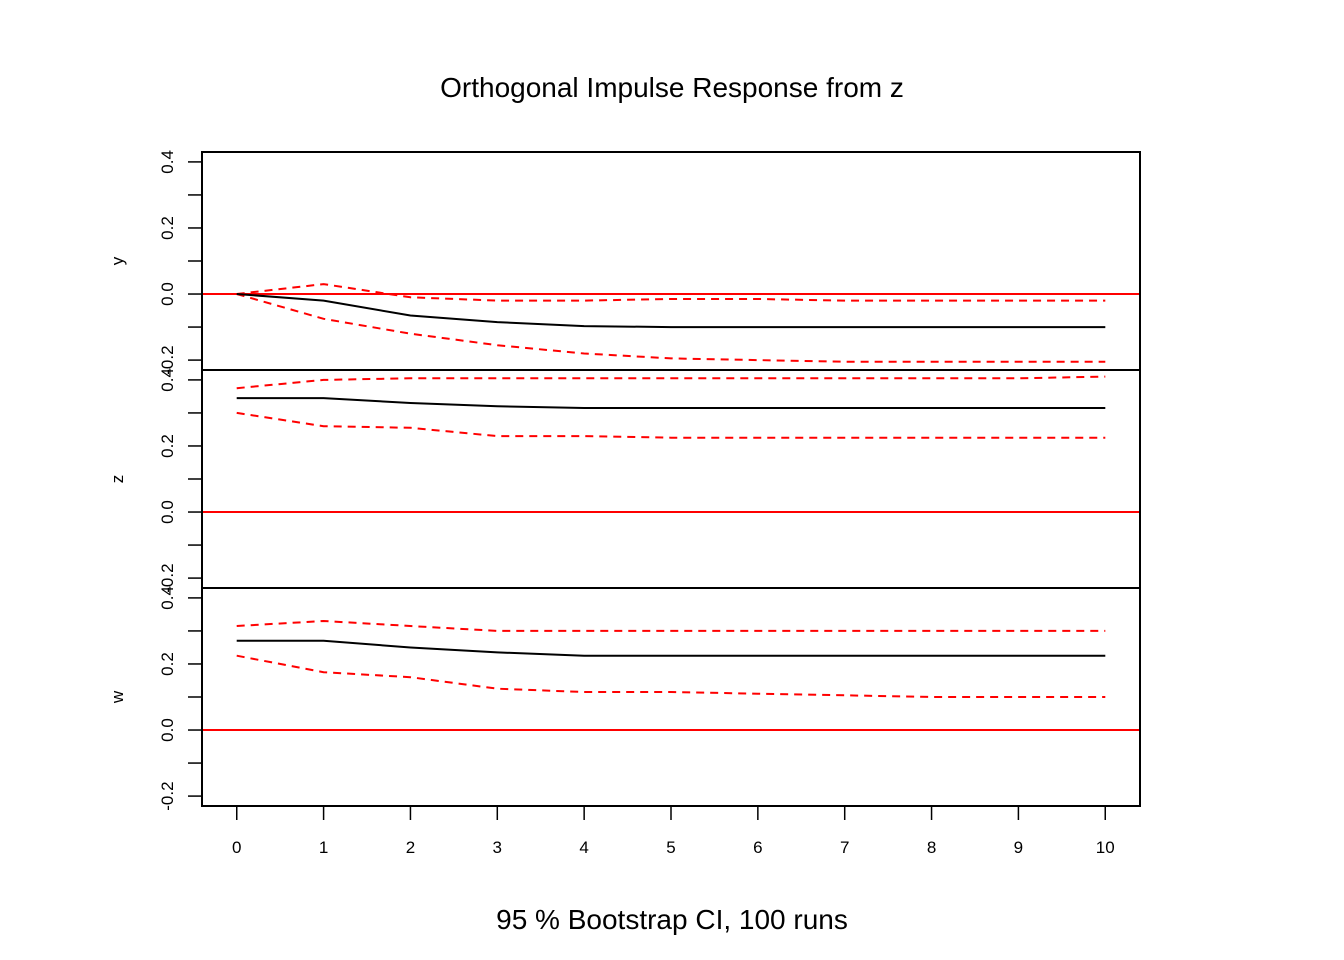  I want to click on panel-label-w: w, so click(117, 697).